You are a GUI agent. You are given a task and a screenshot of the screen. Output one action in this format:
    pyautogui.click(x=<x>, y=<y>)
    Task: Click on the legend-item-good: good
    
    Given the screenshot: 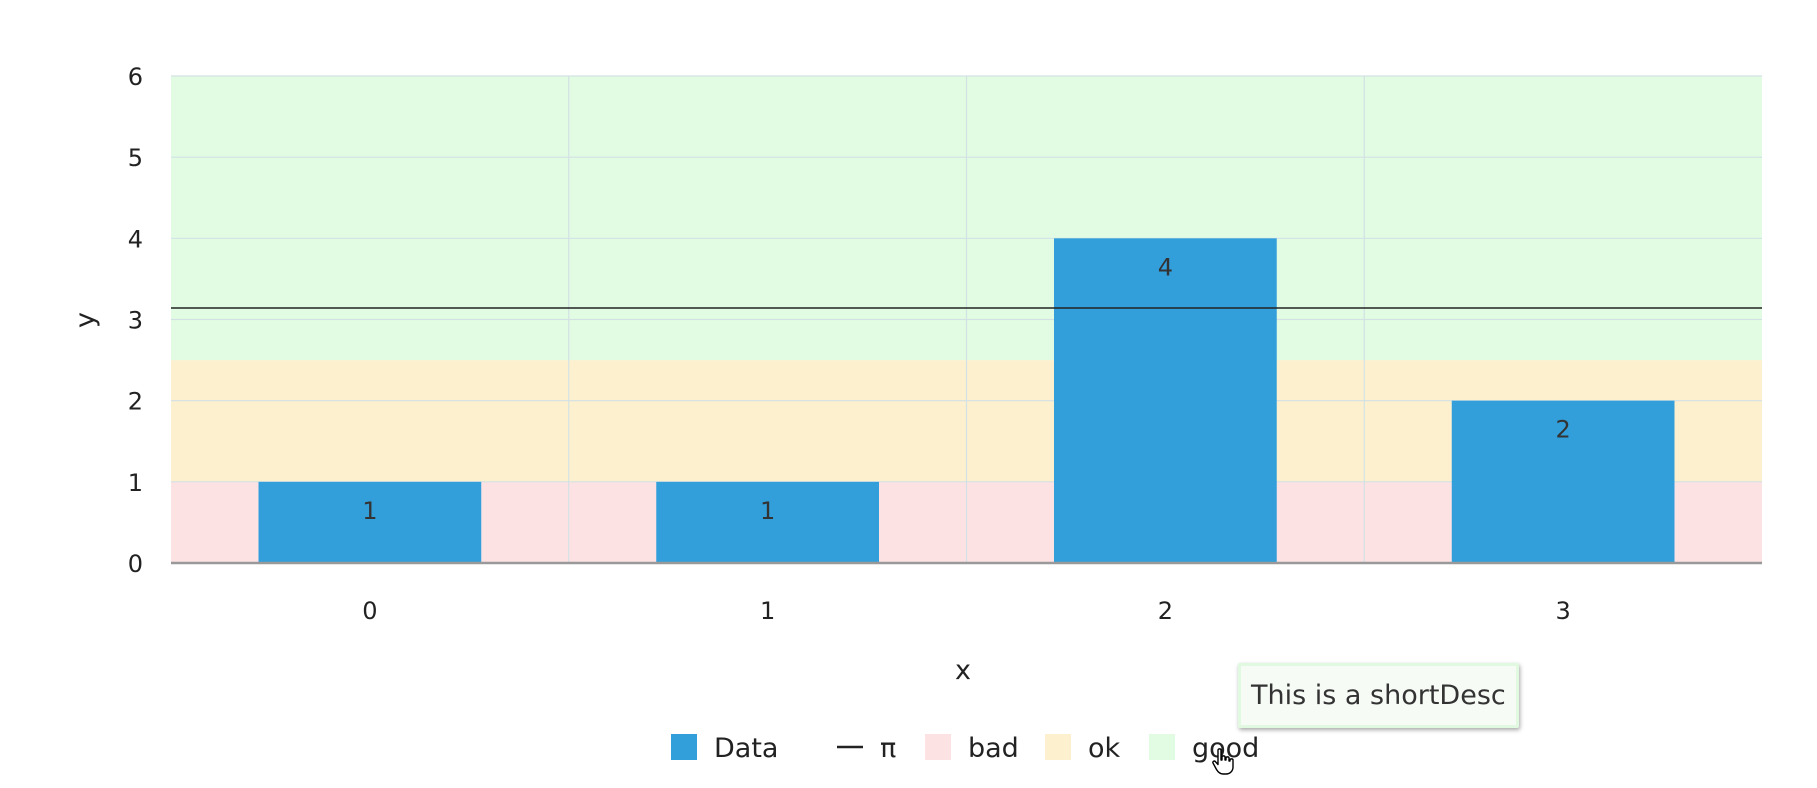 What is the action you would take?
    pyautogui.click(x=1204, y=748)
    